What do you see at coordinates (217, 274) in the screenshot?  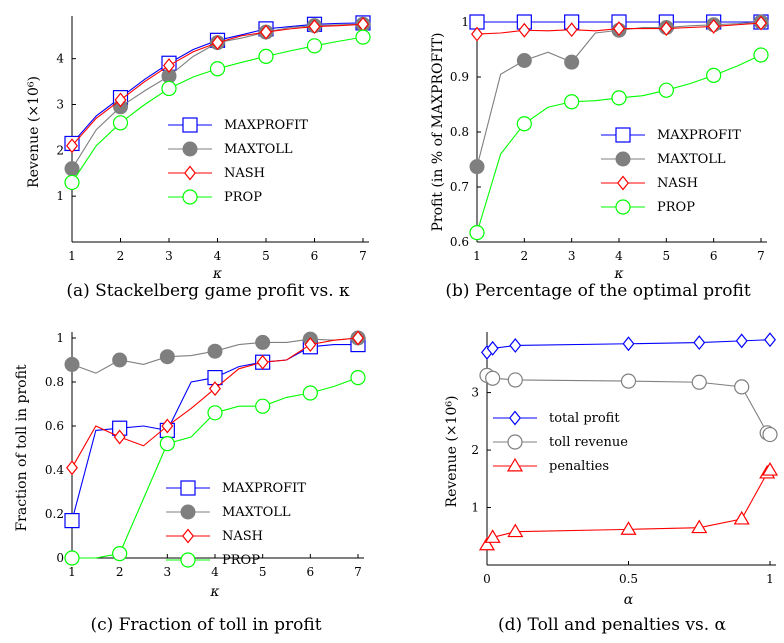 I see `x-axis-label: κ` at bounding box center [217, 274].